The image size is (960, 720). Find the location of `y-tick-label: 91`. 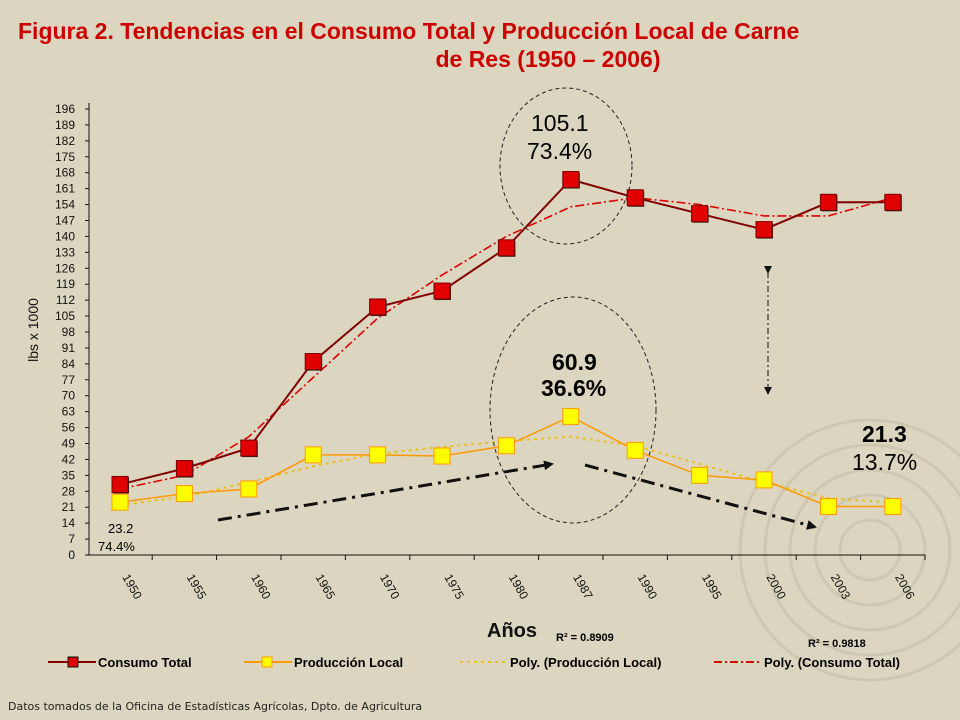

y-tick-label: 91 is located at coordinates (69, 348).